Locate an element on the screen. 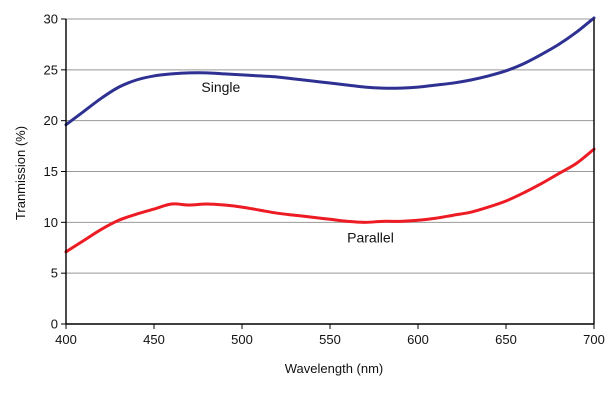  y-tick-label: 20 is located at coordinates (51, 120).